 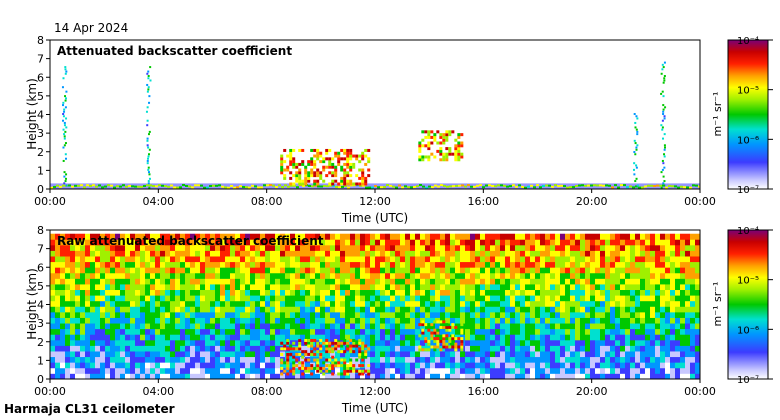 I want to click on feature-surface-layer, so click(x=375, y=186).